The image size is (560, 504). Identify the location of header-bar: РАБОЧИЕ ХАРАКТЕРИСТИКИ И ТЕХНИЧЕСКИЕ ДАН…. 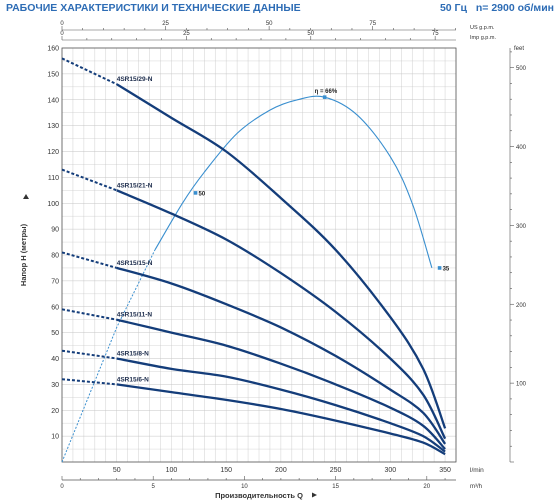
(280, 8).